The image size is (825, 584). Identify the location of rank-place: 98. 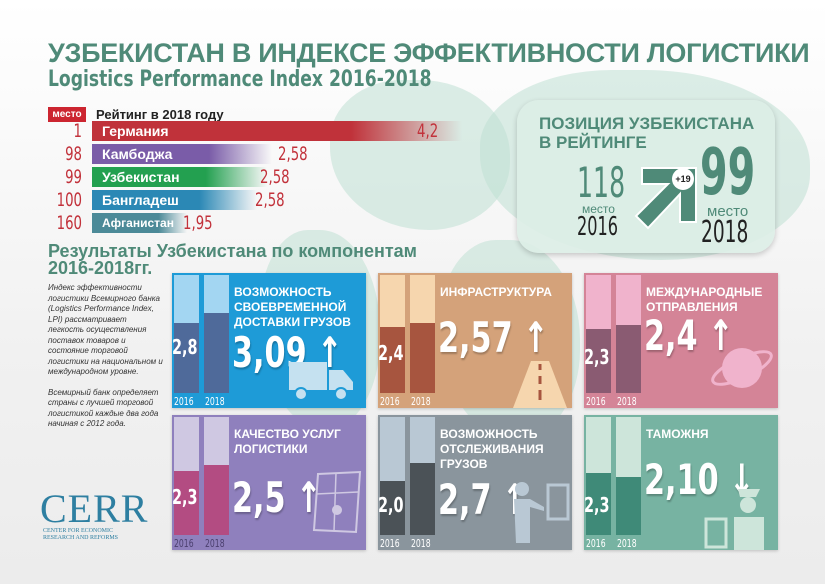
(73, 154).